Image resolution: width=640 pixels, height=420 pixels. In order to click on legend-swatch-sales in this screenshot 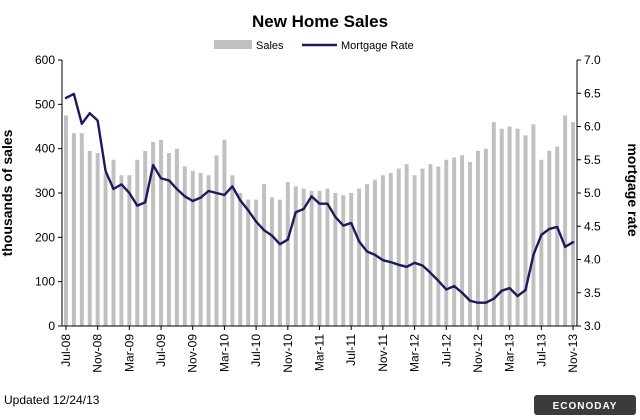, I will do `click(233, 44)`.